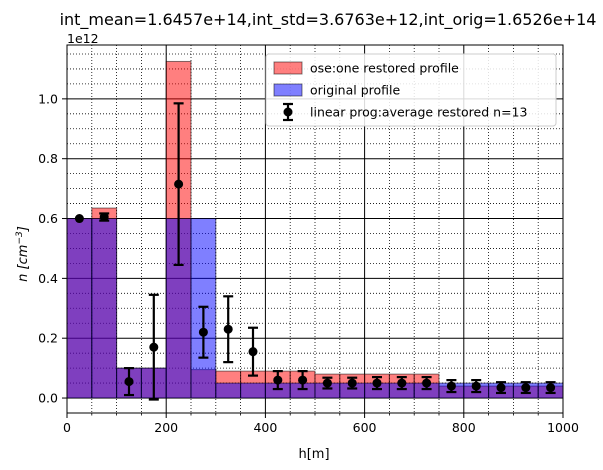 The image size is (603, 470). I want to click on legend-item-original-label: original profile, so click(355, 90).